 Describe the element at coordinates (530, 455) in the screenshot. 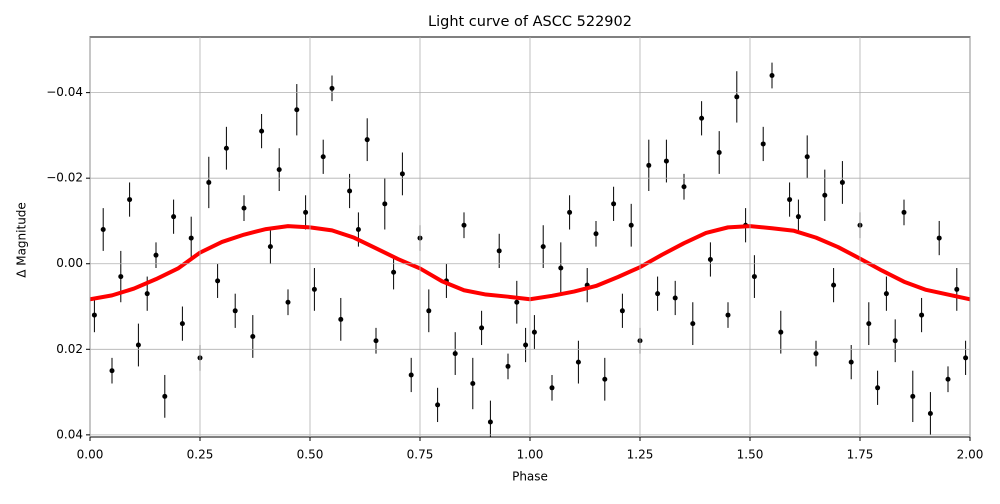

I see `x-tick-label: 1.00` at that location.